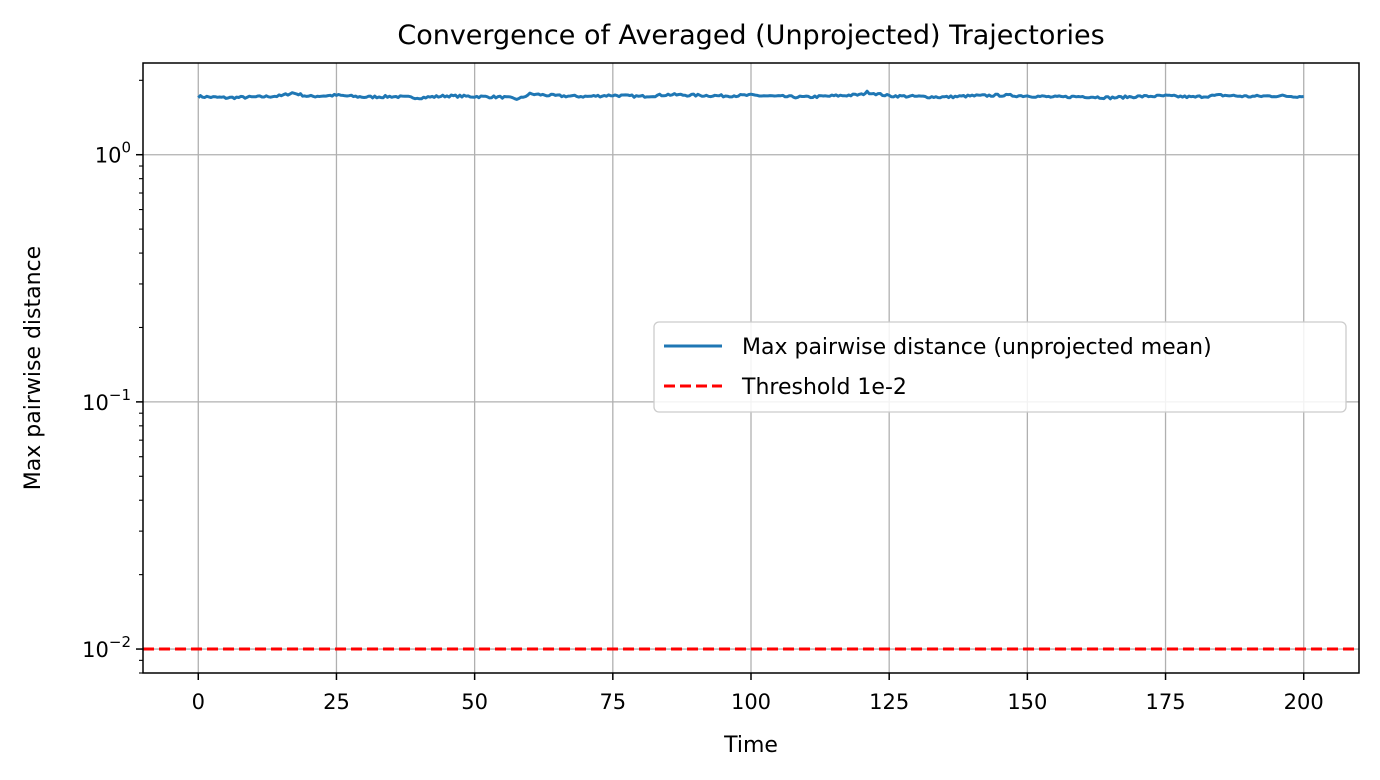  What do you see at coordinates (113, 153) in the screenshot?
I see `y-tick-label: 10⁰` at bounding box center [113, 153].